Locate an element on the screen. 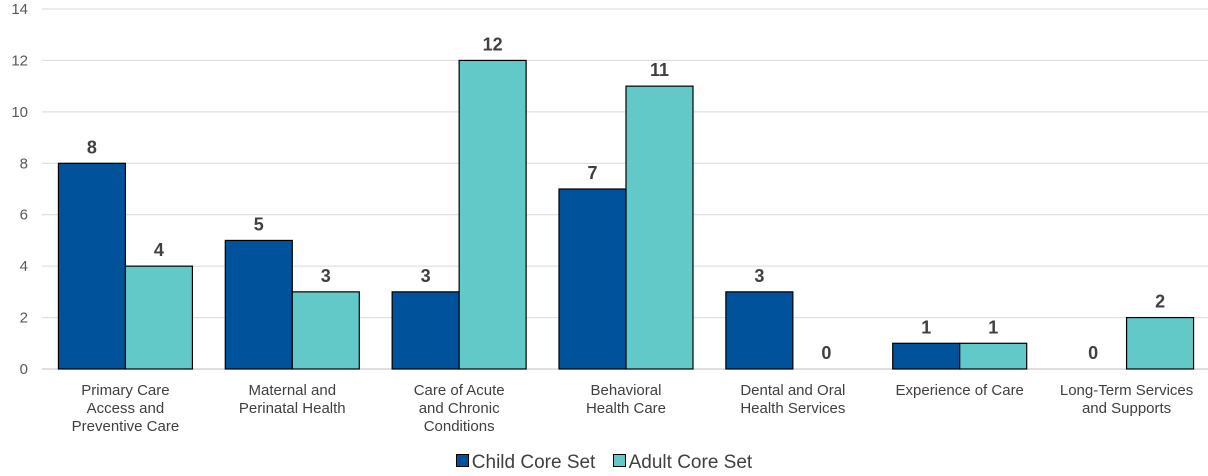 The image size is (1208, 476). data-label: 8 is located at coordinates (92, 147).